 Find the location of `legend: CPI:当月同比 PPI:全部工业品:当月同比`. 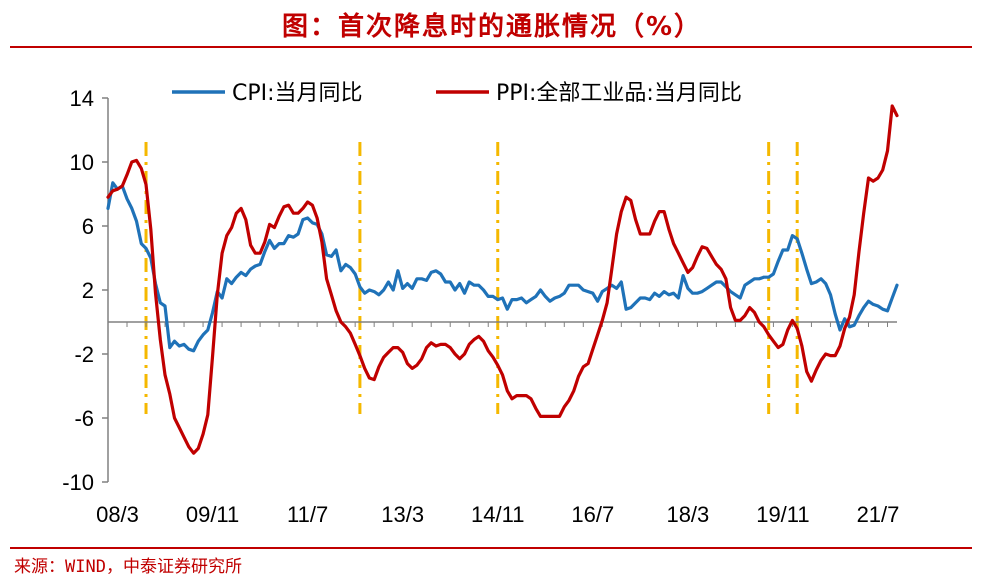

legend: CPI:当月同比 PPI:全部工业品:当月同比 is located at coordinates (457, 93).